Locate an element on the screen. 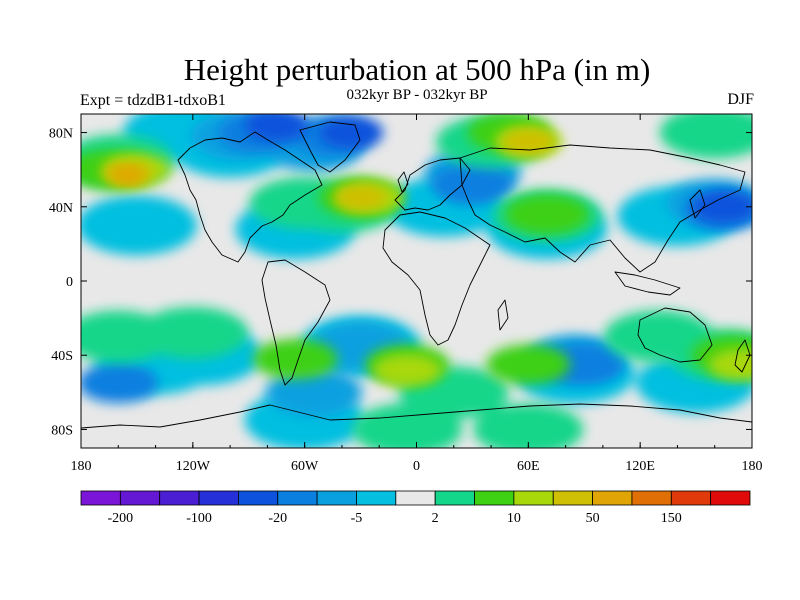 Image resolution: width=800 pixels, height=600 pixels. coastline-south-america is located at coordinates (296, 322).